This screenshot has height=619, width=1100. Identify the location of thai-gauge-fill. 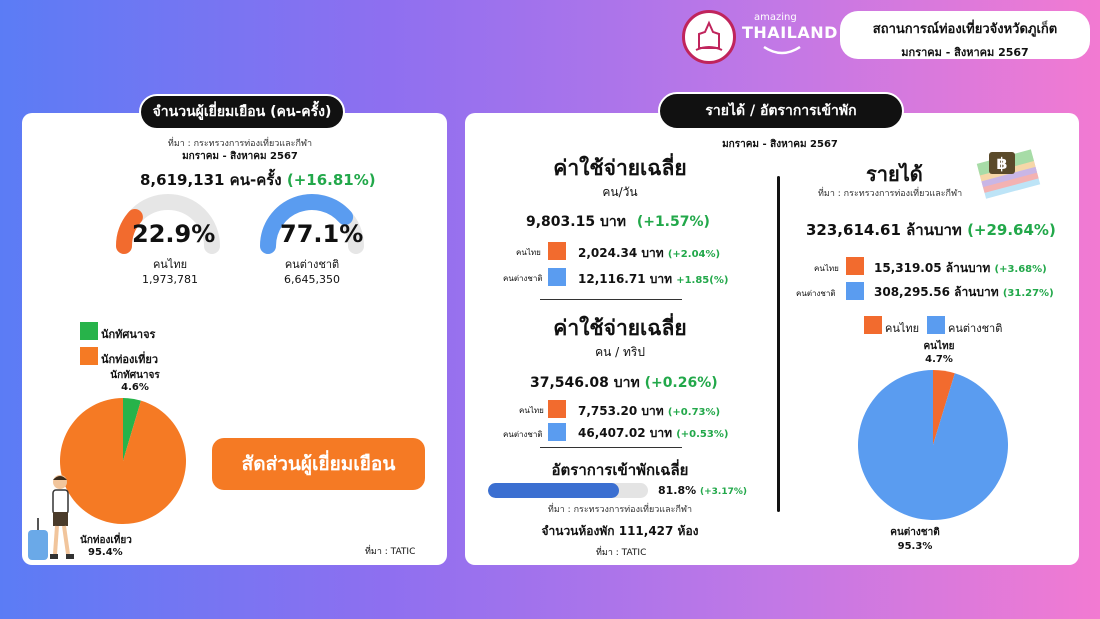
(129, 231).